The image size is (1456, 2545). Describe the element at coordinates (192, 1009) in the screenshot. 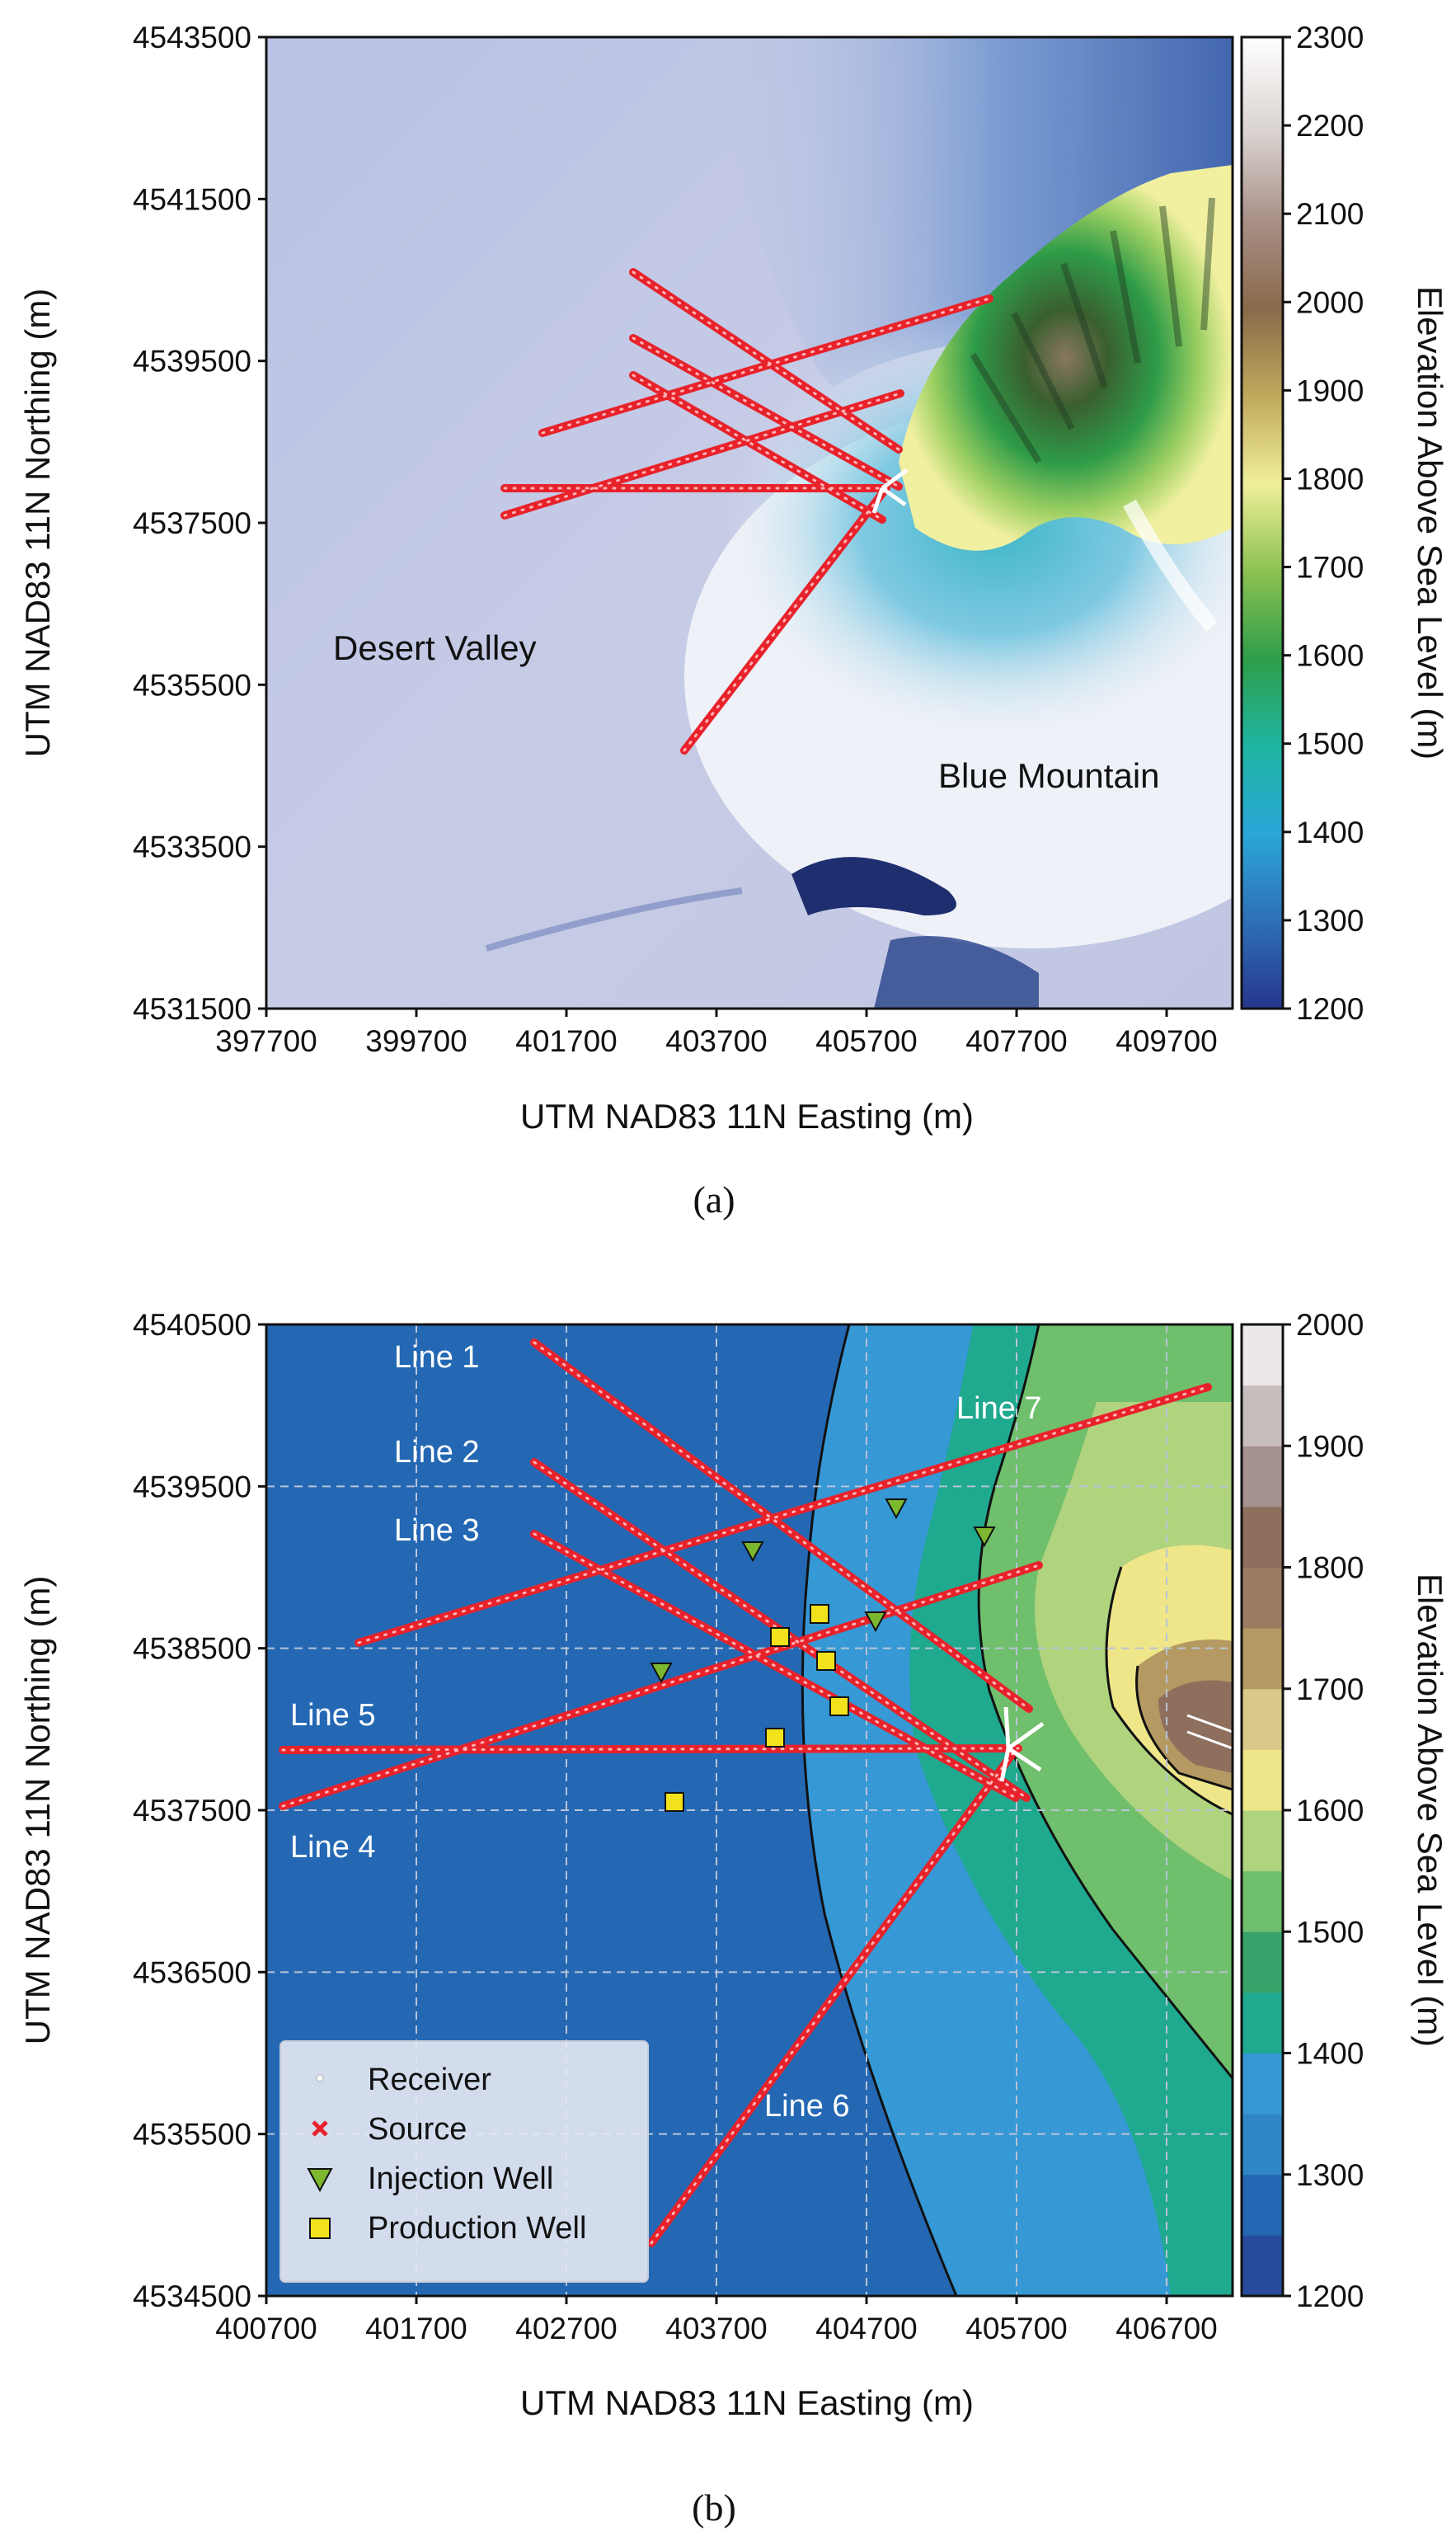

I see `y-tick-label: 4531500` at that location.